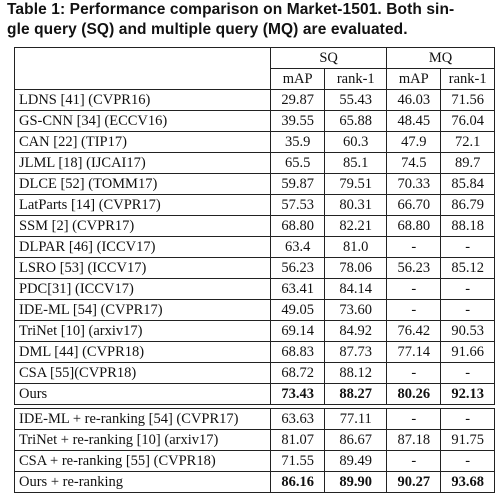 The width and height of the screenshot is (495, 493). What do you see at coordinates (414, 352) in the screenshot?
I see `value-cell: 77.14` at bounding box center [414, 352].